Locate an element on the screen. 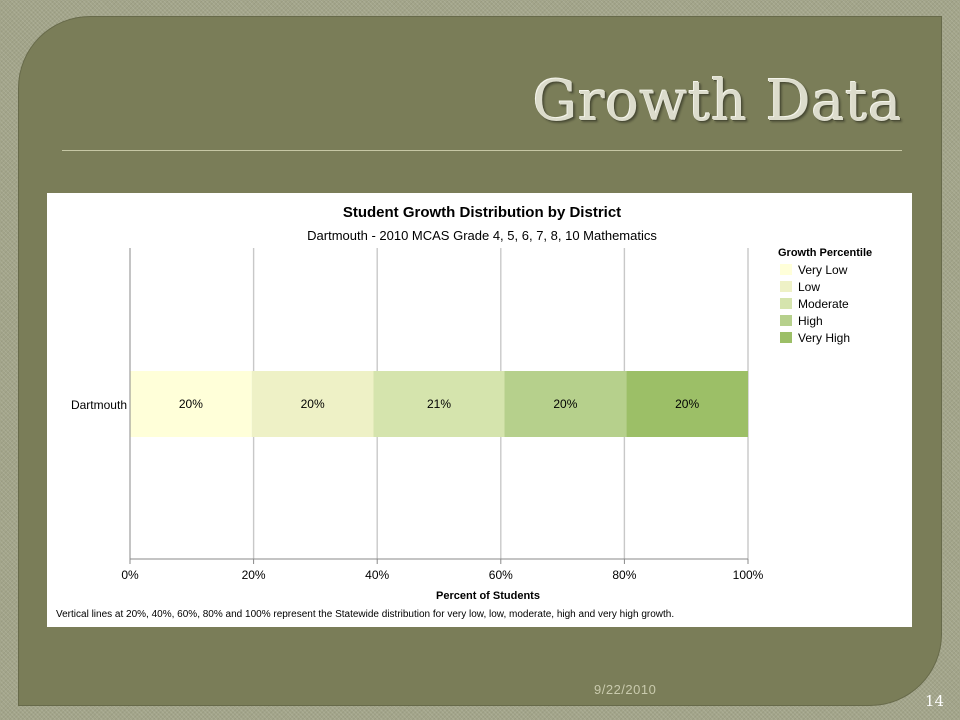  legend-label: Very High is located at coordinates (824, 338).